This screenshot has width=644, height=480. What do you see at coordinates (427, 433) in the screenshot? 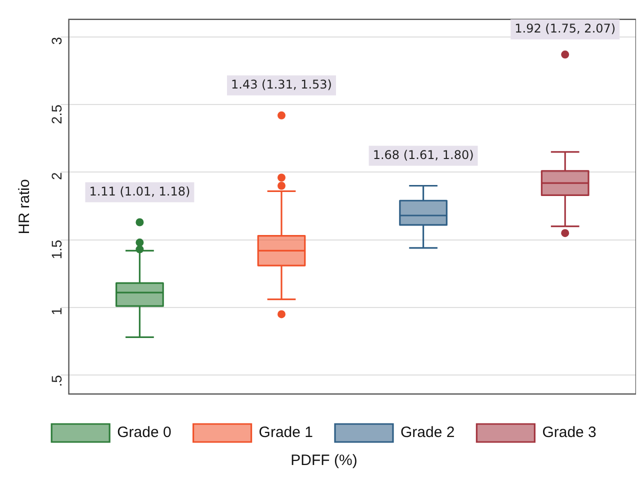
I see `legend-label: Grade 2` at bounding box center [427, 433].